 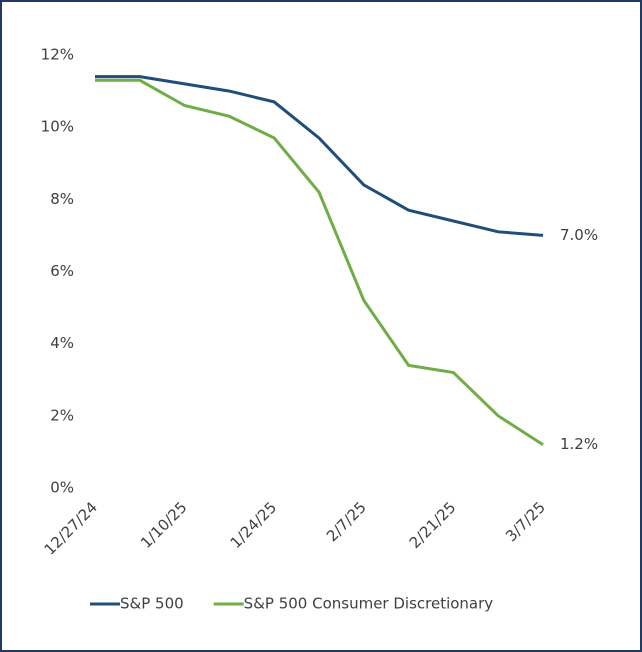 What do you see at coordinates (579, 235) in the screenshot?
I see `data-label: 7.0%` at bounding box center [579, 235].